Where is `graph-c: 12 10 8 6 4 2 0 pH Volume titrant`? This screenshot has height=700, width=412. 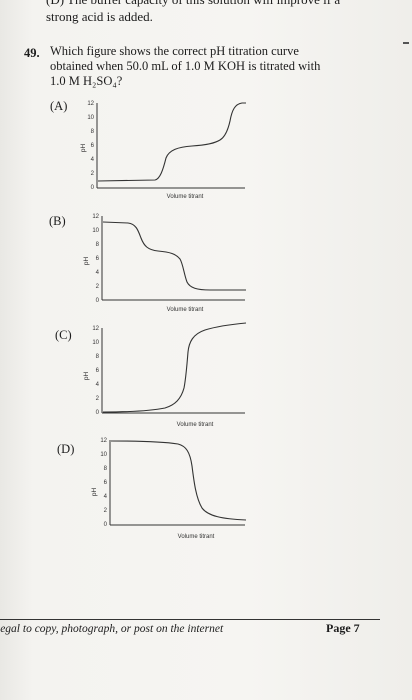 graph-c: 12 10 8 6 4 2 0 pH Volume titrant is located at coordinates (165, 375).